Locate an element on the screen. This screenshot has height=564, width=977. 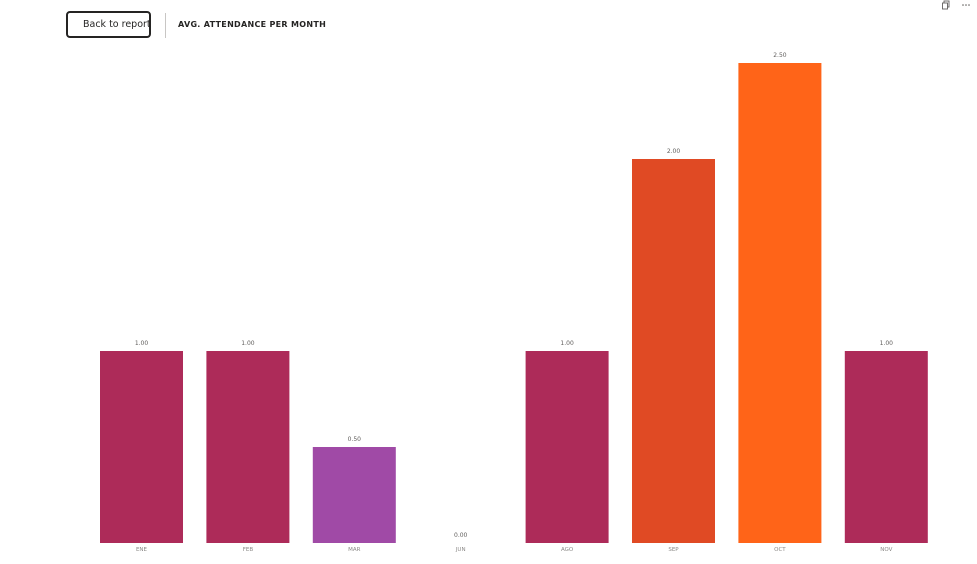
x-tick-label-feb: FEB is located at coordinates (248, 550).